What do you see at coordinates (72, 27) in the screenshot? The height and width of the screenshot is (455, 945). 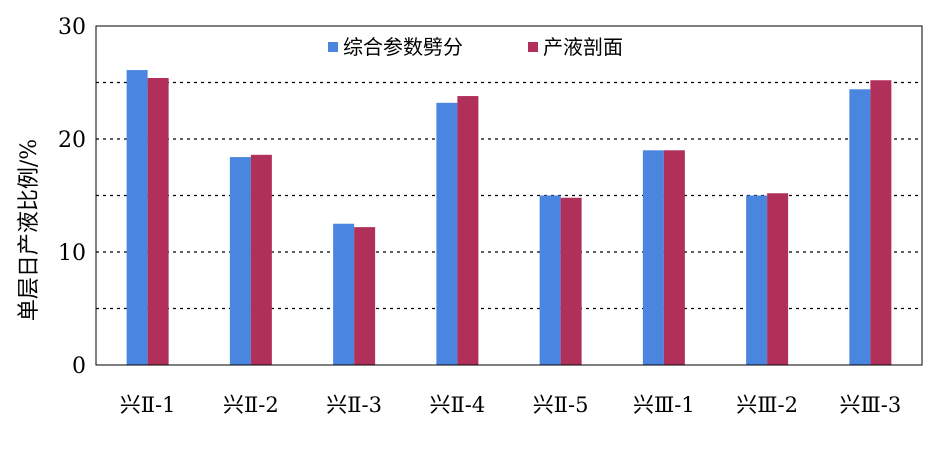 I see `y-tick-label: 30` at bounding box center [72, 27].